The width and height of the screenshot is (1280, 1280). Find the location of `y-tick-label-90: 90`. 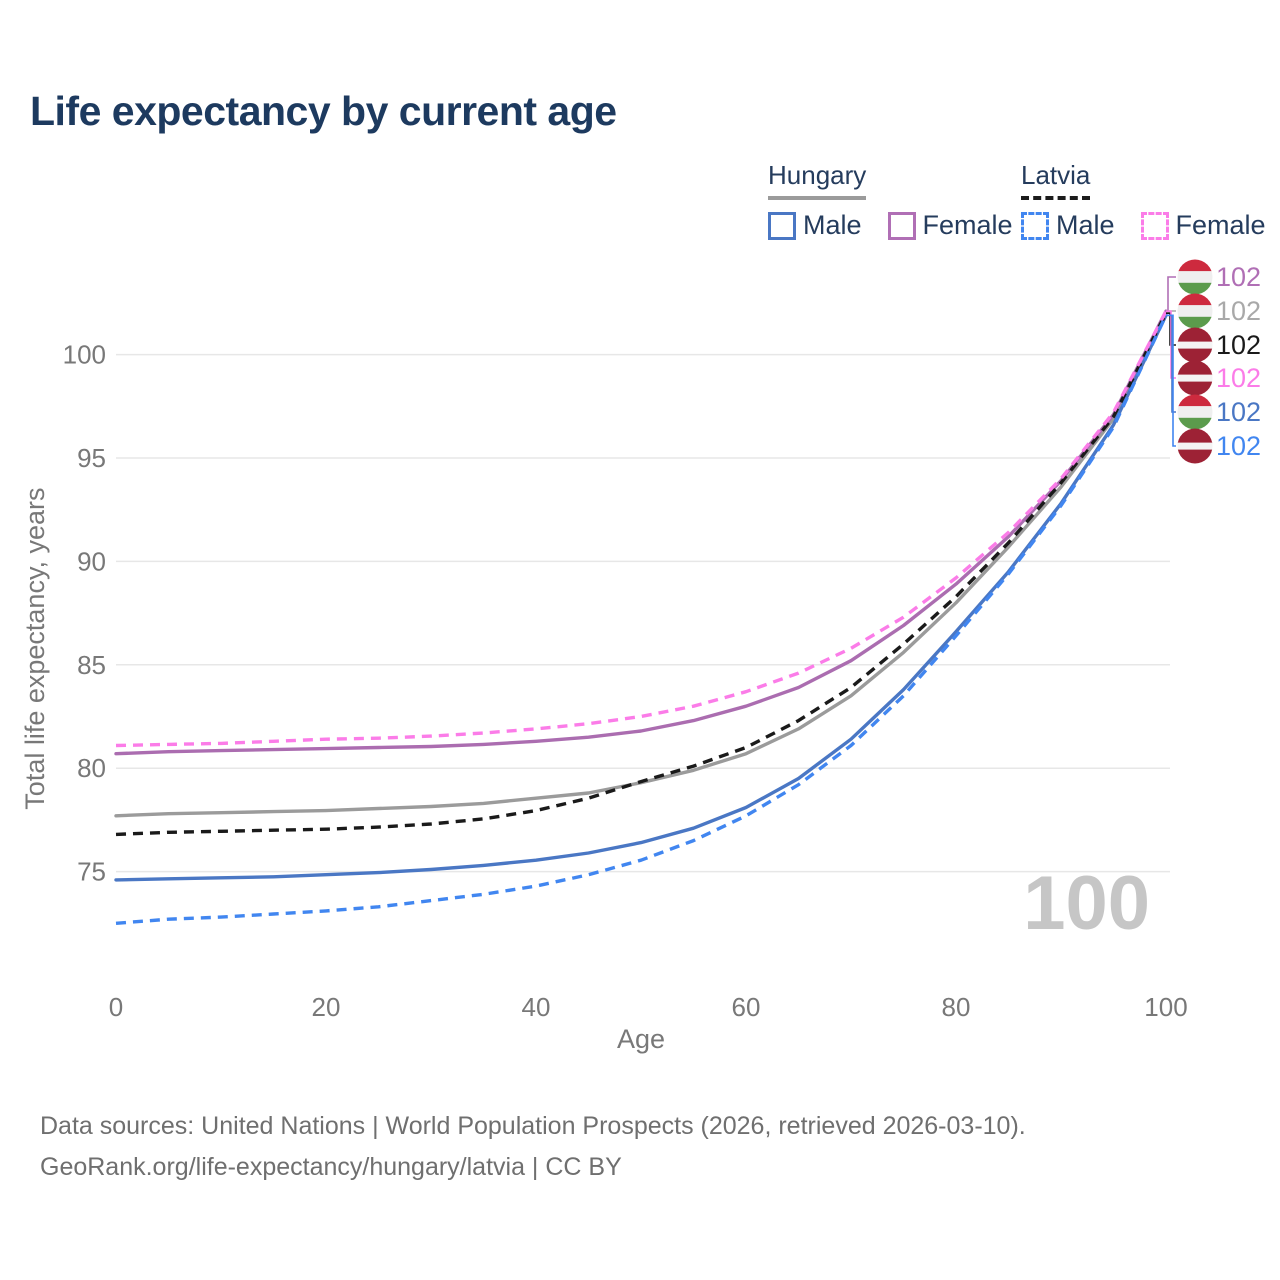

y-tick-label-90: 90 is located at coordinates (91, 561).